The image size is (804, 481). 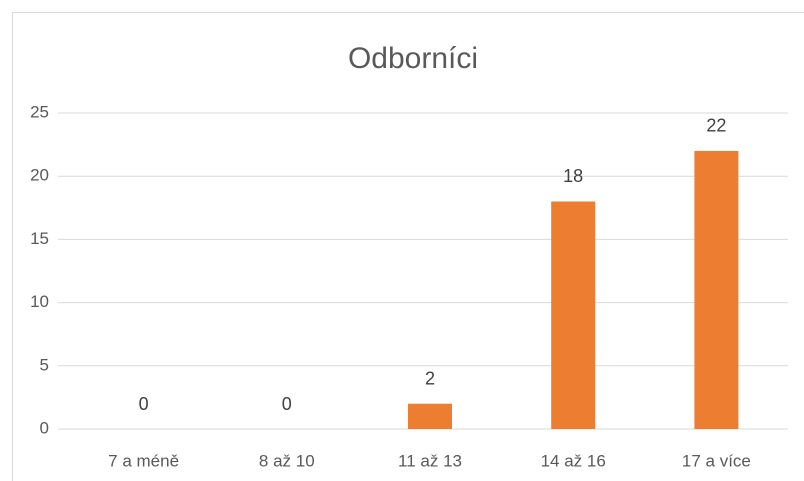 What do you see at coordinates (716, 126) in the screenshot?
I see `data-label: 22` at bounding box center [716, 126].